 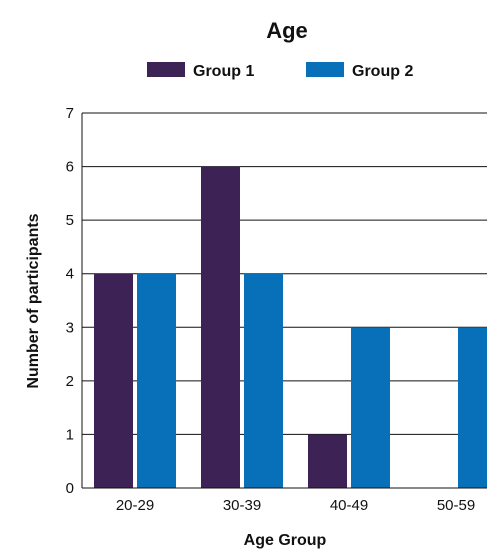 What do you see at coordinates (70, 274) in the screenshot?
I see `y-tick-label: 4` at bounding box center [70, 274].